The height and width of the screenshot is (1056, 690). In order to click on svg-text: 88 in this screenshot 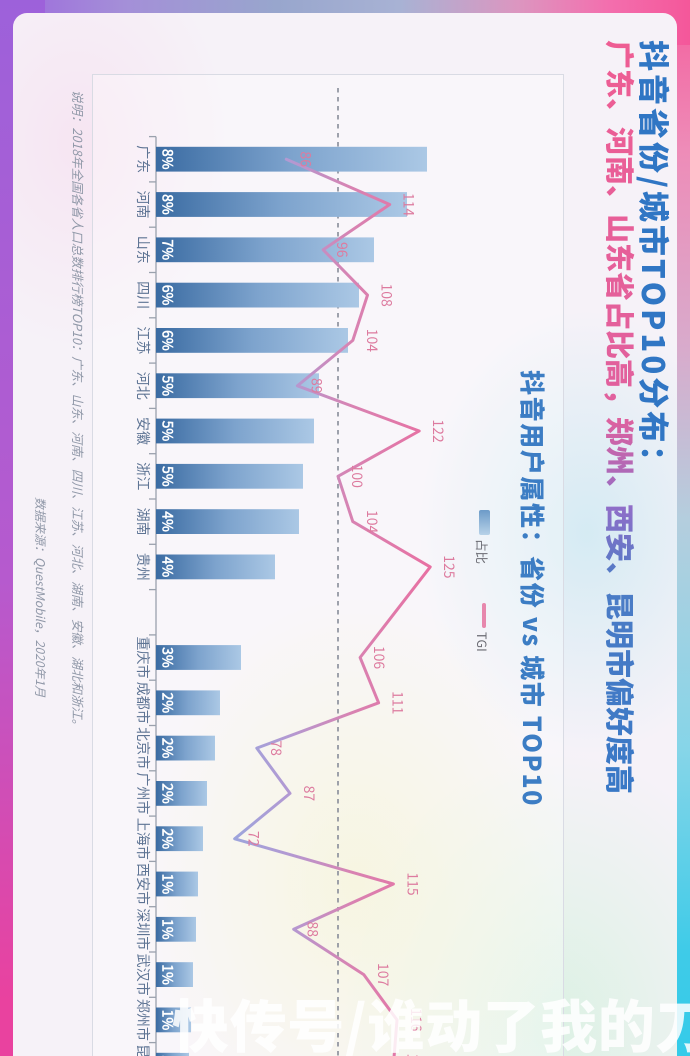, I will do `click(313, 930)`.